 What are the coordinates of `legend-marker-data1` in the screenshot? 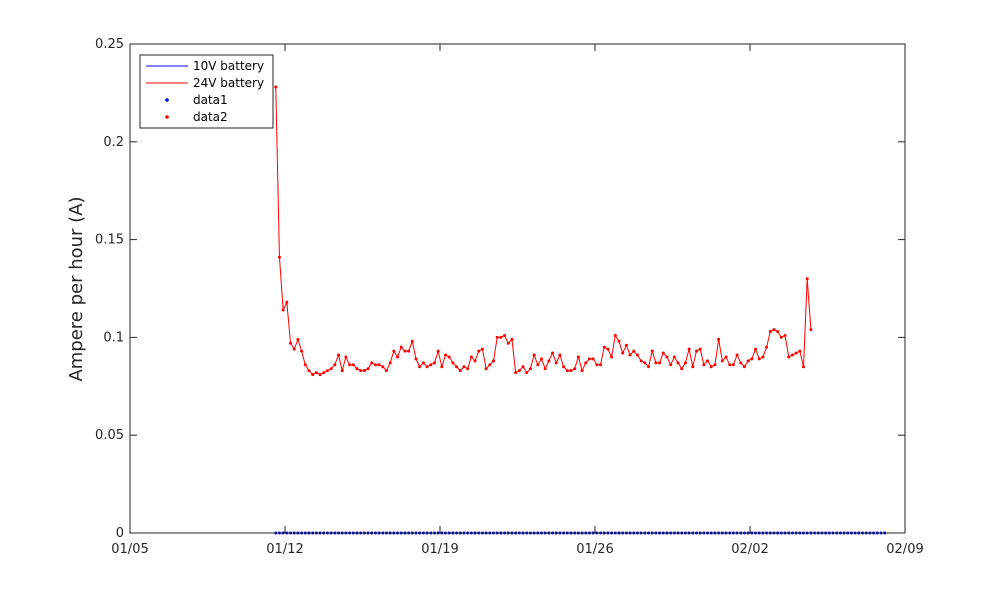 It's located at (167, 100).